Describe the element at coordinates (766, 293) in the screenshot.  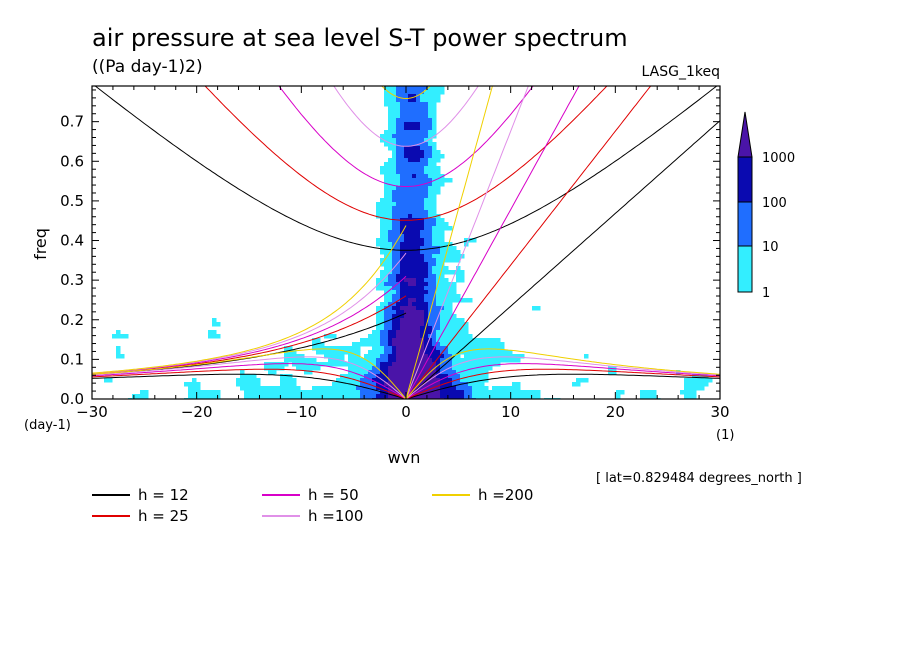
I see `colorbar-level-label: 1` at that location.